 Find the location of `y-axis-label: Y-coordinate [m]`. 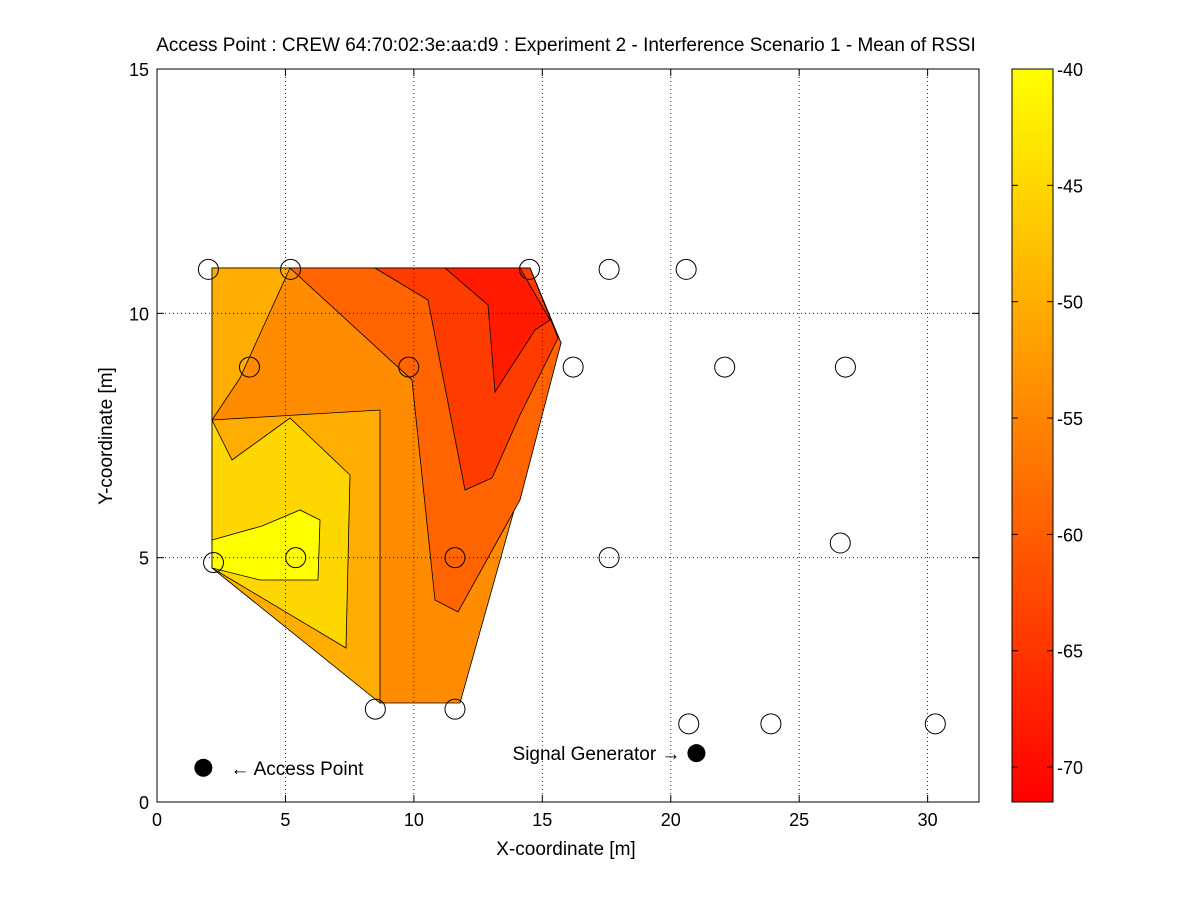

y-axis-label: Y-coordinate [m] is located at coordinates (106, 436).